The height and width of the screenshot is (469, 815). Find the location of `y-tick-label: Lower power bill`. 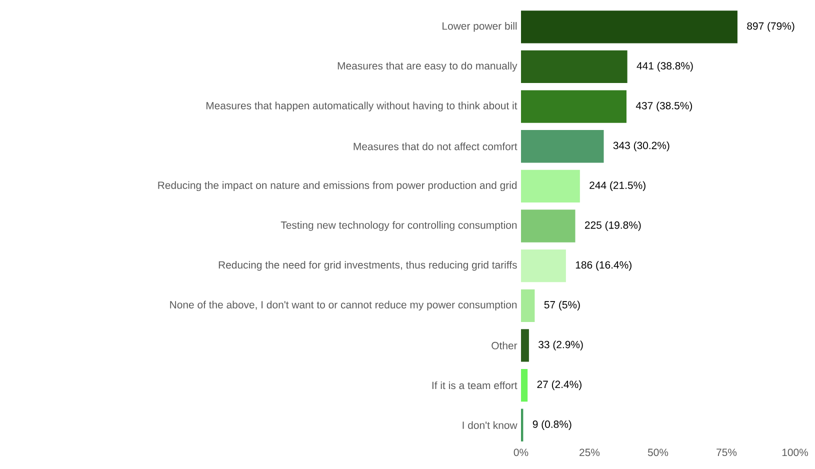

y-tick-label: Lower power bill is located at coordinates (479, 27).